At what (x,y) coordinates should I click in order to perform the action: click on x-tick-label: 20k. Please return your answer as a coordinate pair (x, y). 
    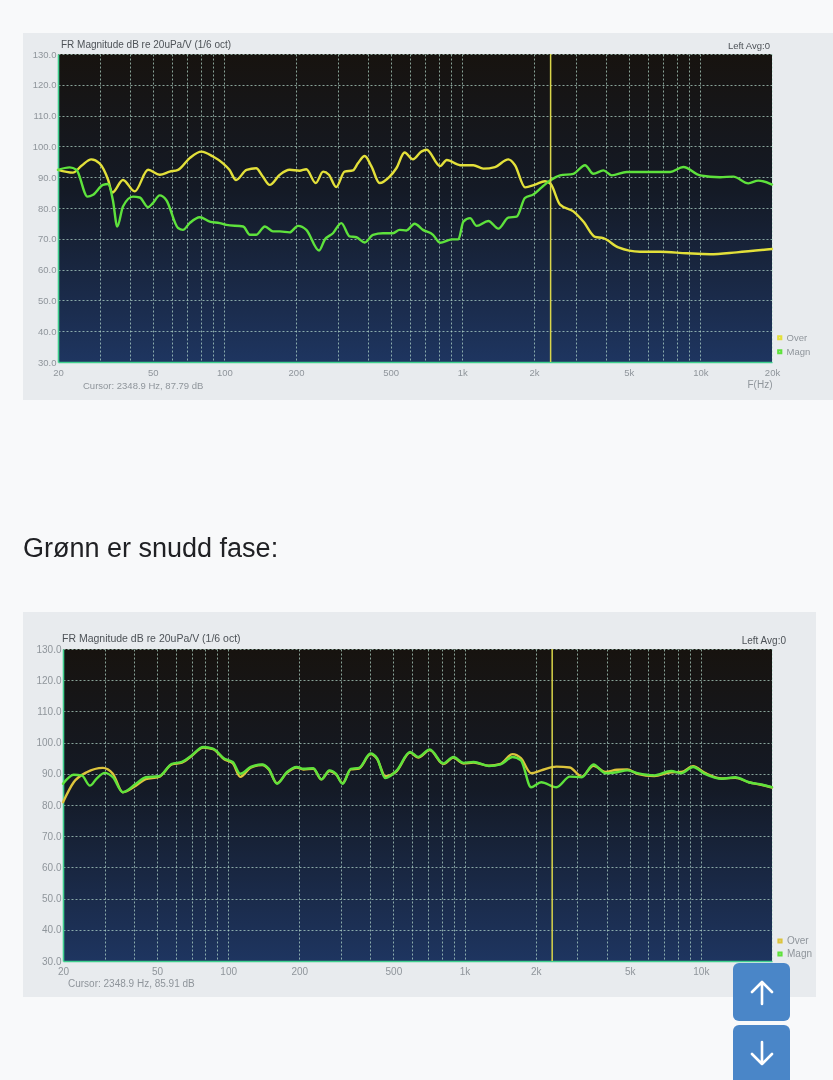
    Looking at the image, I should click on (772, 372).